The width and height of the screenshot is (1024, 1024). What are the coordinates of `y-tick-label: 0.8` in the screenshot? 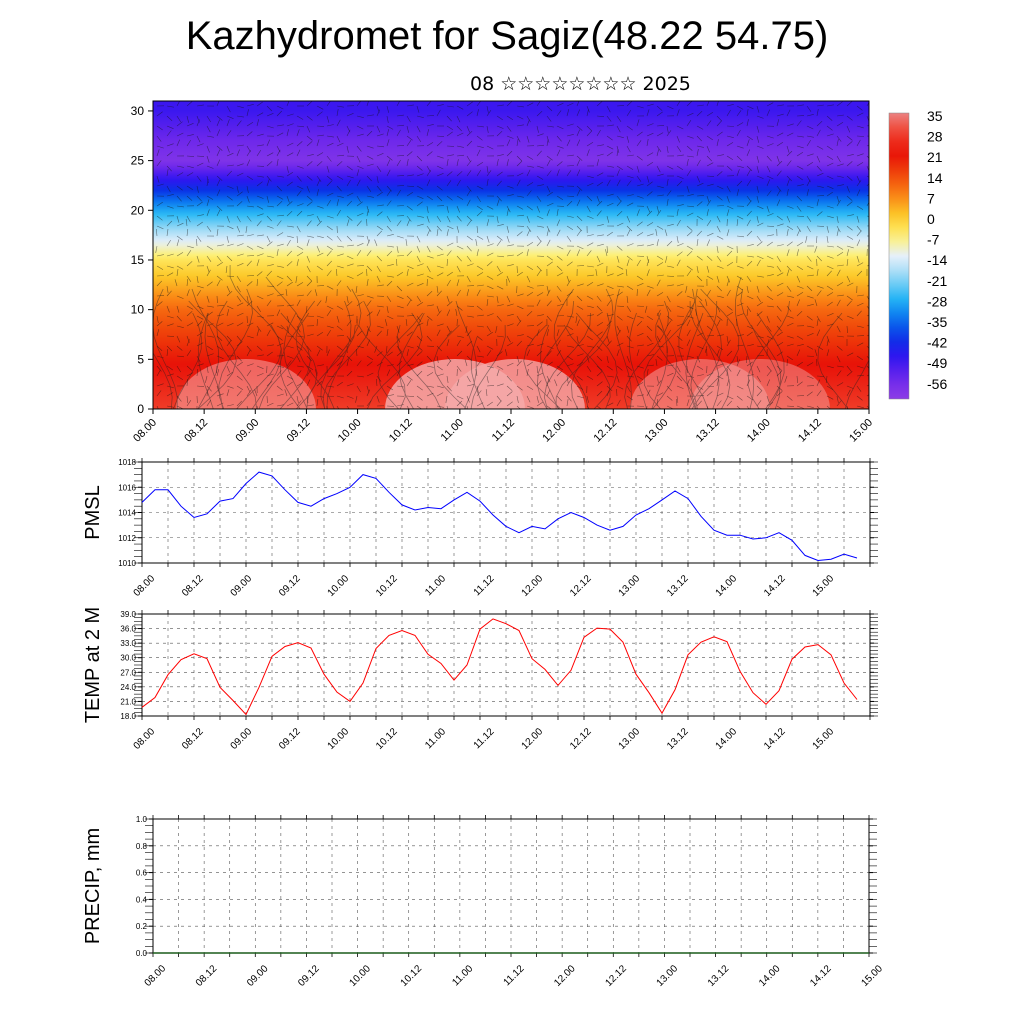 It's located at (142, 846).